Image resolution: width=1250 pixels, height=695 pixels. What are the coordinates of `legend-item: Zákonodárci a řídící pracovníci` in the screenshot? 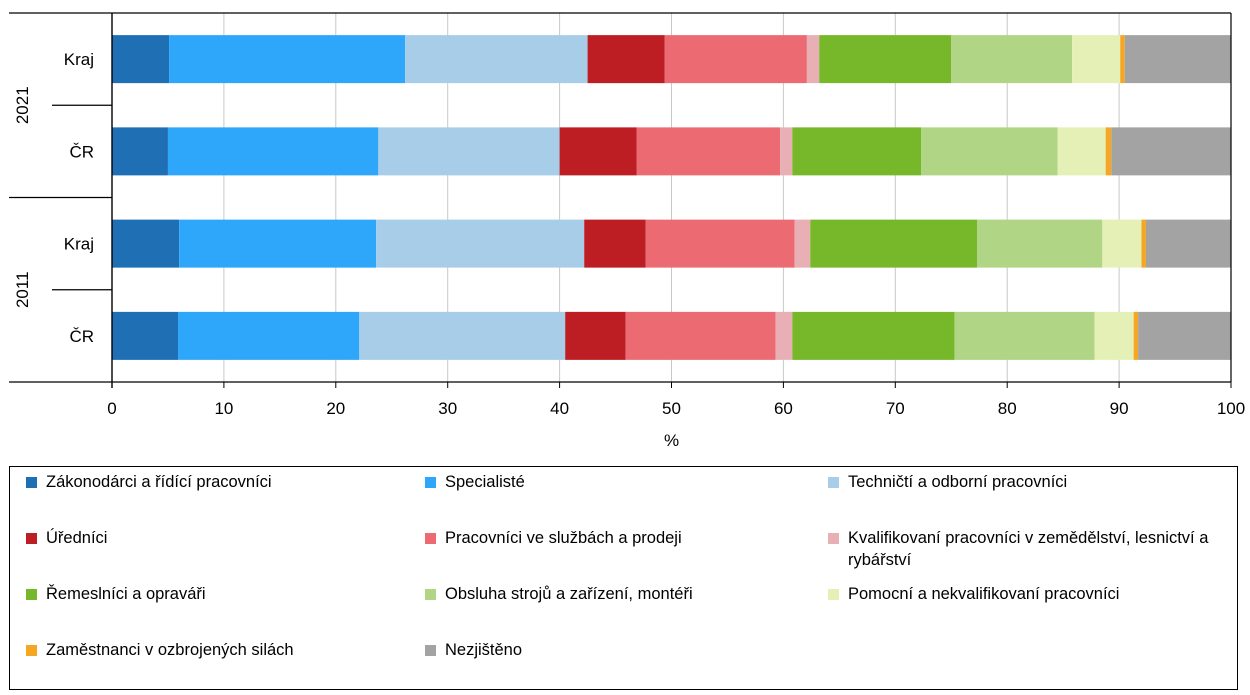 It's located at (216, 482).